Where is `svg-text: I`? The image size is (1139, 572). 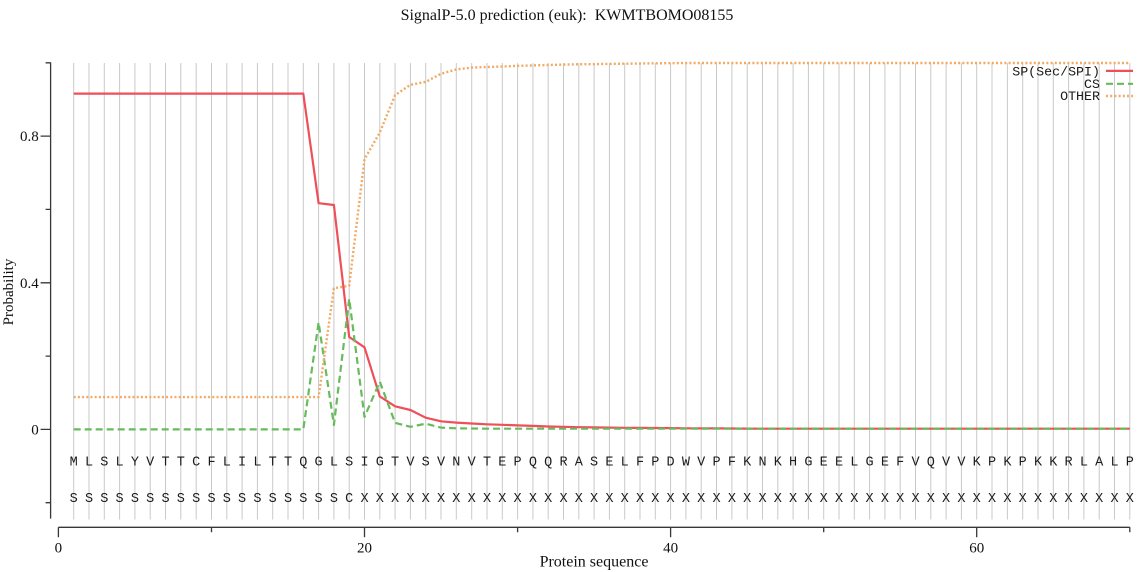 svg-text: I is located at coordinates (364, 463).